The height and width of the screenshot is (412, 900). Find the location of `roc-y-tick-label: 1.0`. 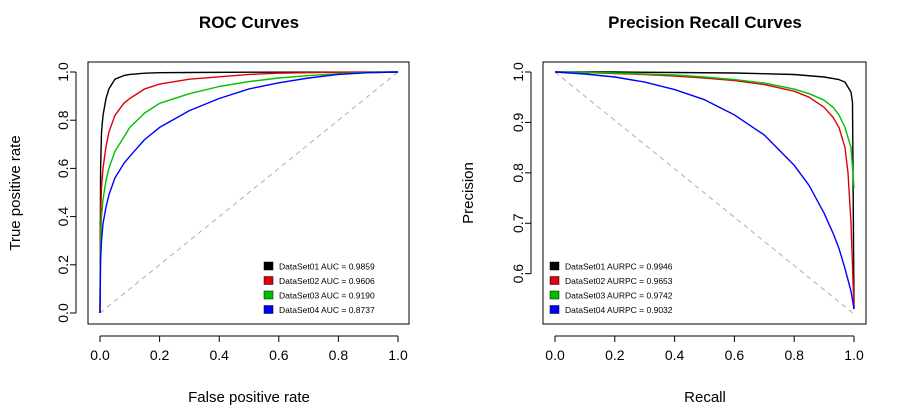

roc-y-tick-label: 1.0 is located at coordinates (63, 72).